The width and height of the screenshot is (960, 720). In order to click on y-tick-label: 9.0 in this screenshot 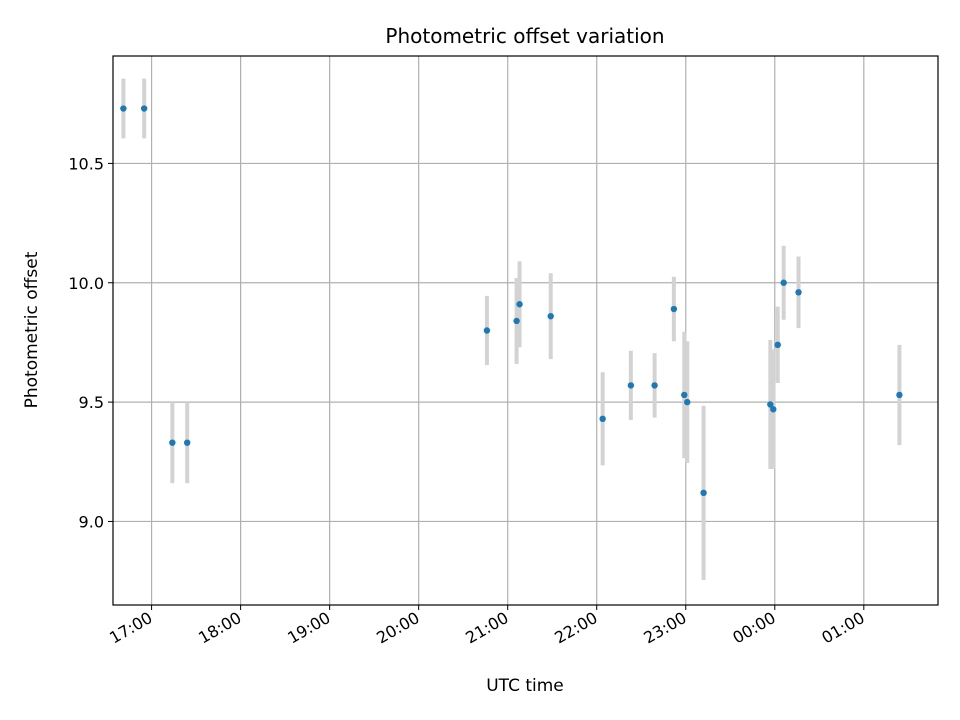, I will do `click(91, 521)`.